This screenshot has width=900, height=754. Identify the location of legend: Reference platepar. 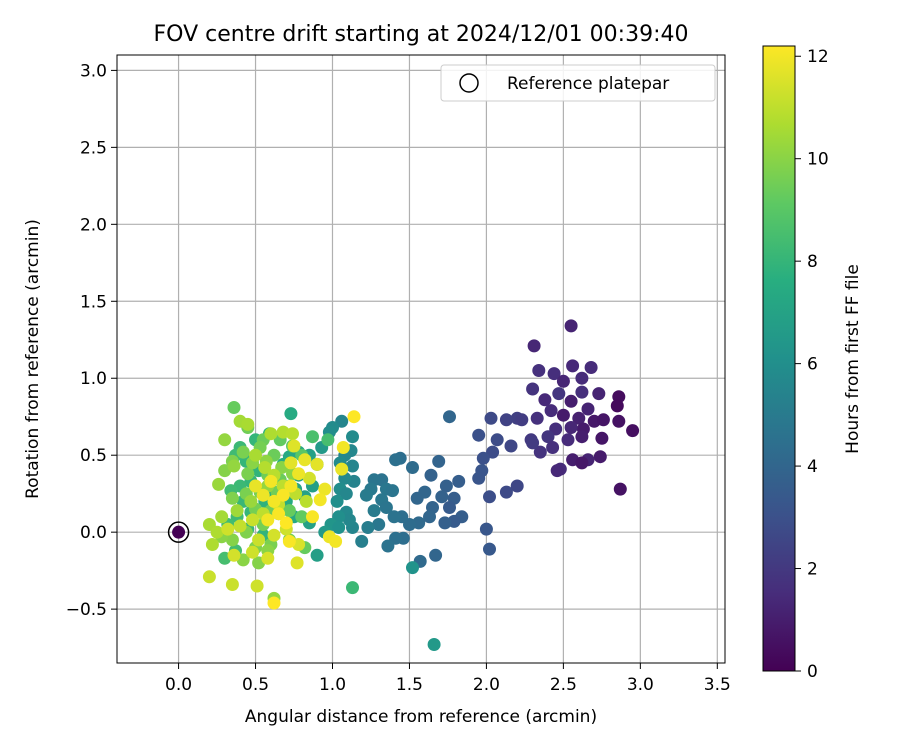
(578, 83).